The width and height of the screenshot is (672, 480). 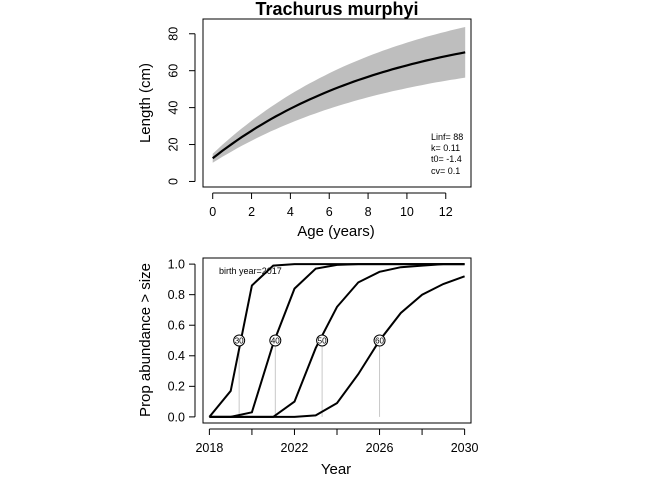 What do you see at coordinates (329, 212) in the screenshot?
I see `growth-x-tick-label: 6` at bounding box center [329, 212].